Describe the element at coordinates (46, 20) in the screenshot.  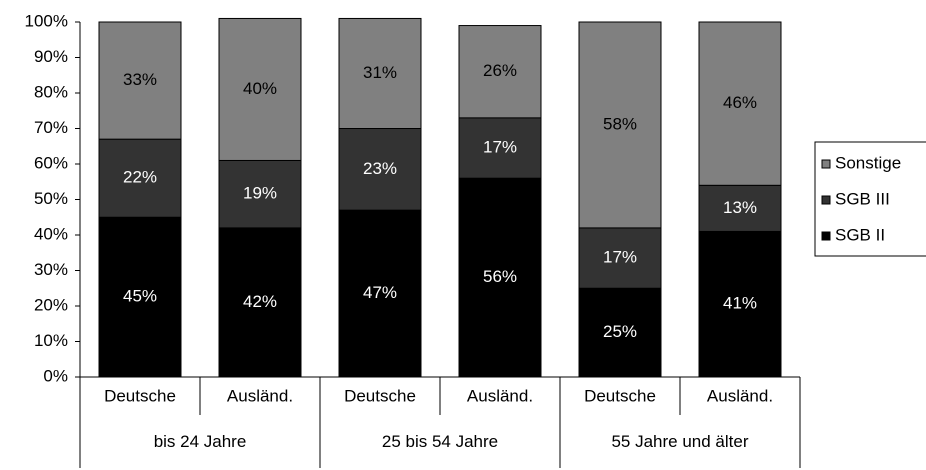
I see `y-tick-label: 100%` at that location.